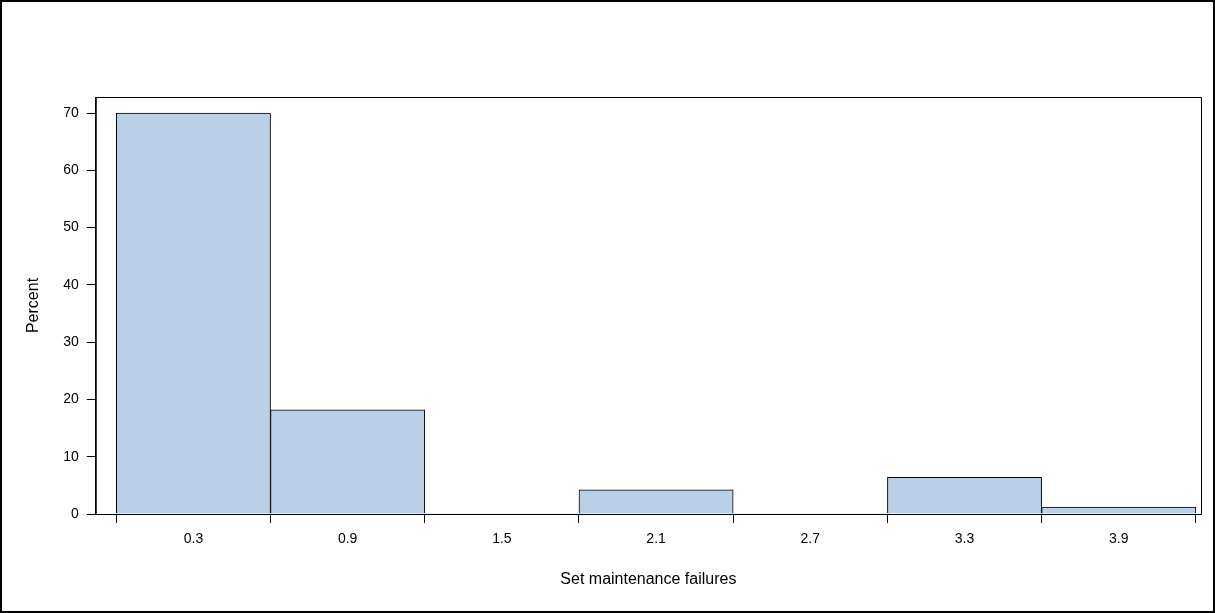  I want to click on x-tick-label: 2.1, so click(656, 538).